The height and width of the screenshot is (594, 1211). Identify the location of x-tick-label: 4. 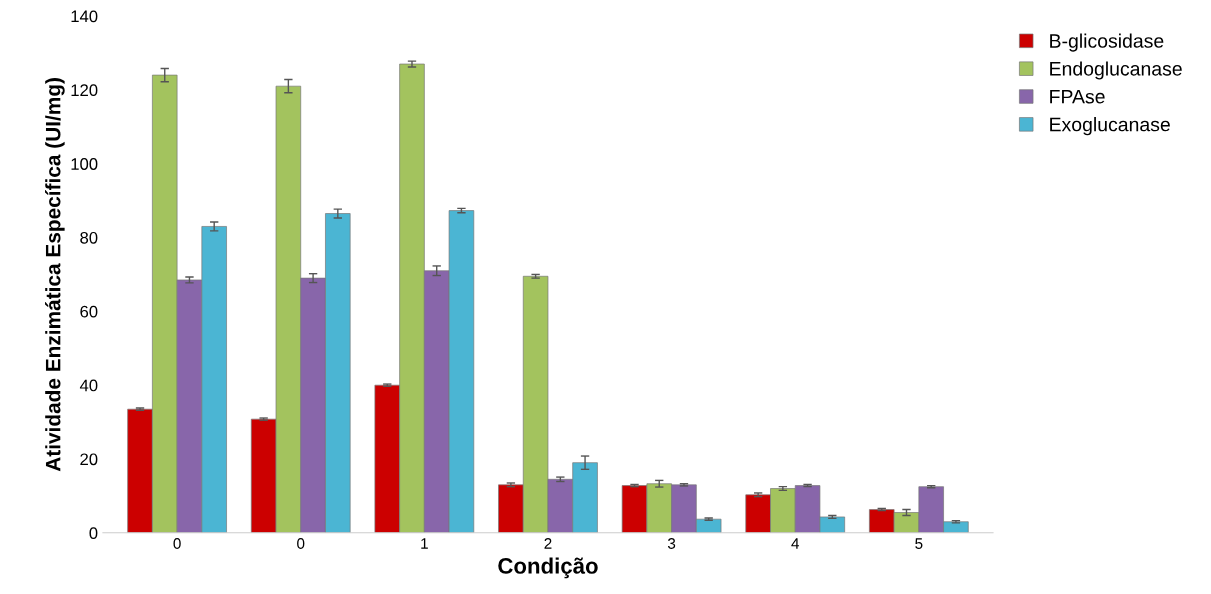
(795, 543).